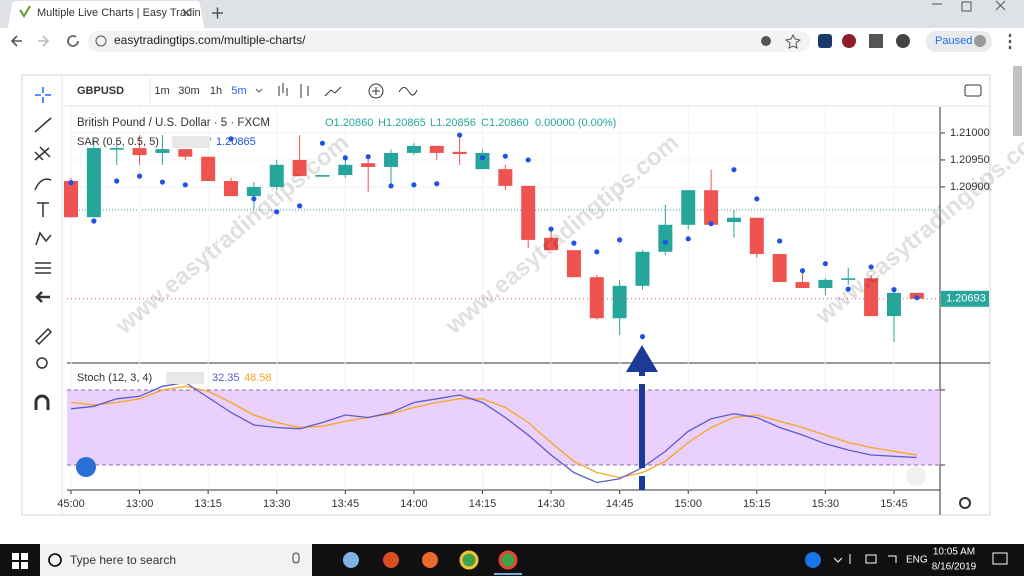 This screenshot has width=1024, height=581. I want to click on text-tool, so click(43, 209).